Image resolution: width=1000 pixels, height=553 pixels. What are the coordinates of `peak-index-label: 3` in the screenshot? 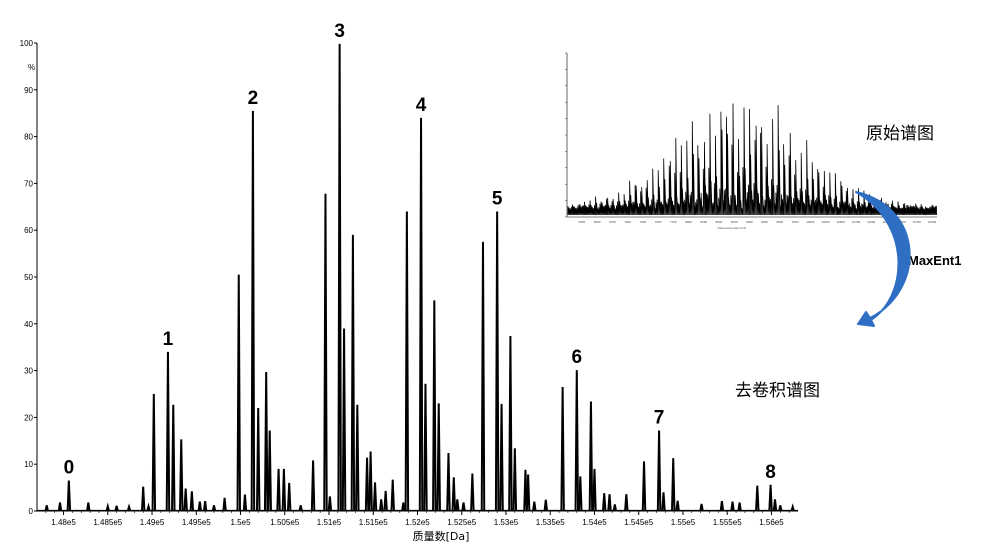 It's located at (339, 31).